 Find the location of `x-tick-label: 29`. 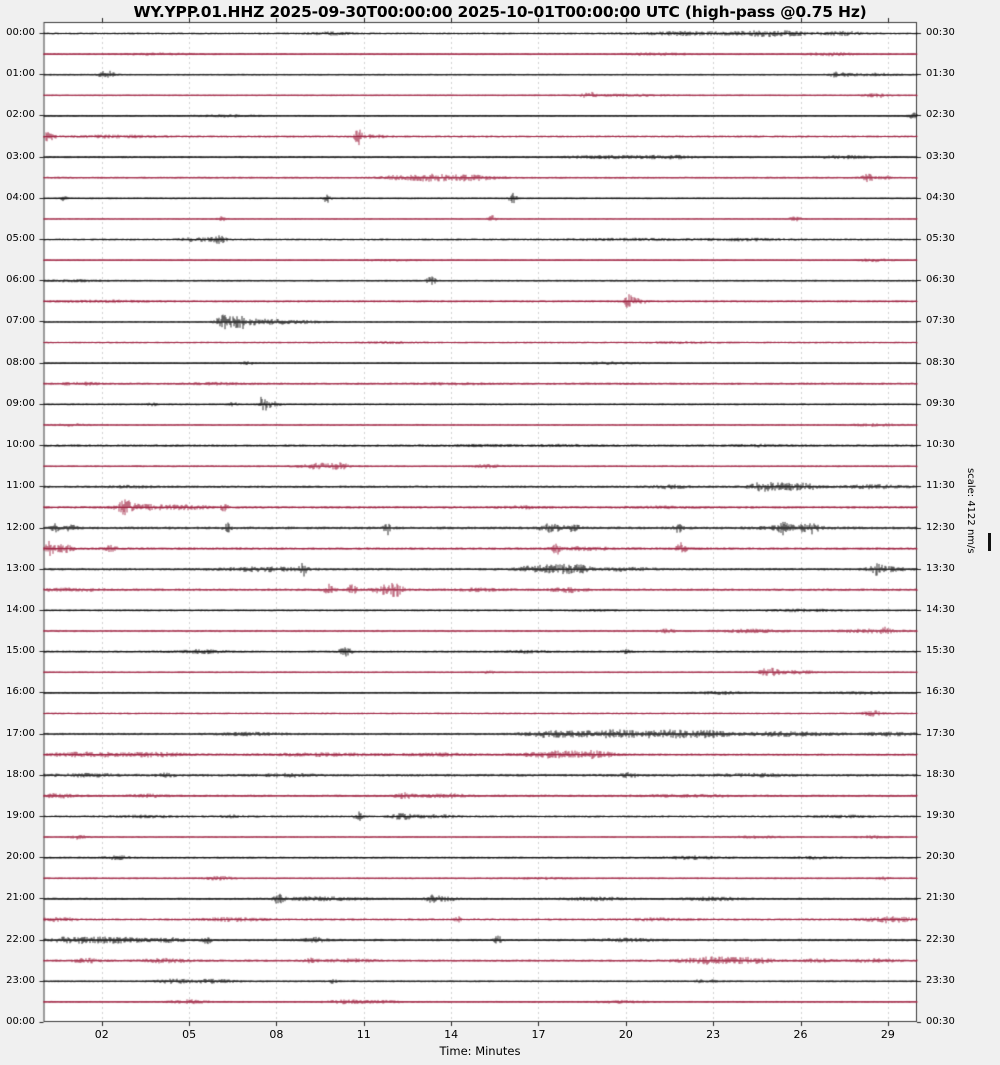

x-tick-label: 29 is located at coordinates (887, 1034).